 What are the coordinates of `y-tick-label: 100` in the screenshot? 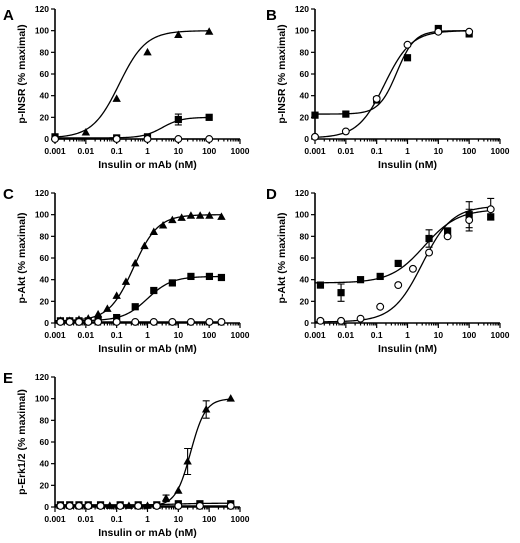 It's located at (42, 399).